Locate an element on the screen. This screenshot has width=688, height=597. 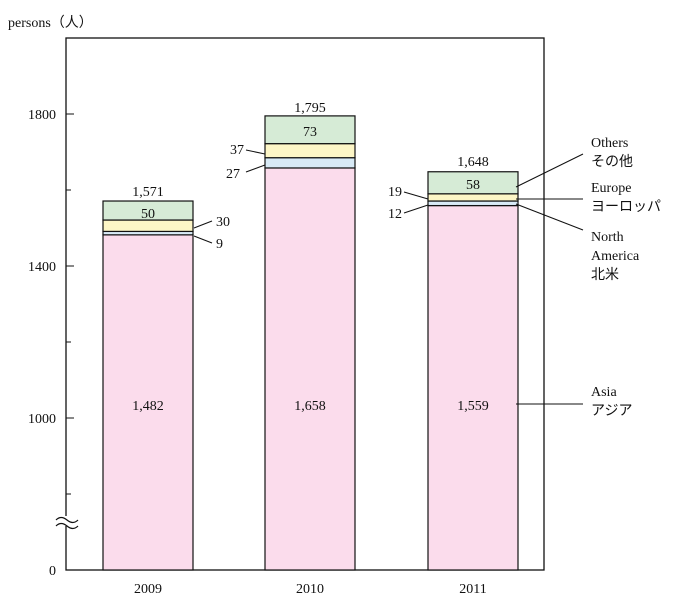
europe-value-label: 30 is located at coordinates (223, 222).